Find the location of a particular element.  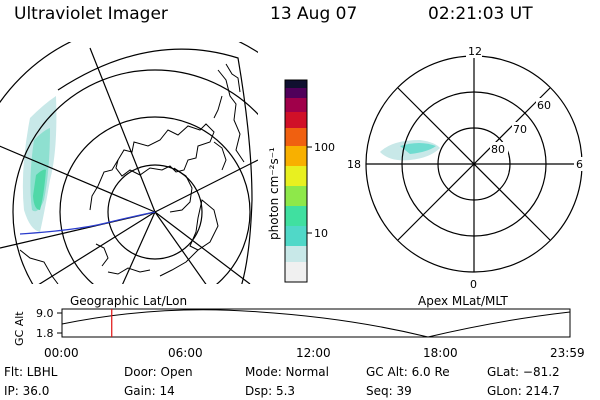

seq-info: Seq: 39 is located at coordinates (389, 391).